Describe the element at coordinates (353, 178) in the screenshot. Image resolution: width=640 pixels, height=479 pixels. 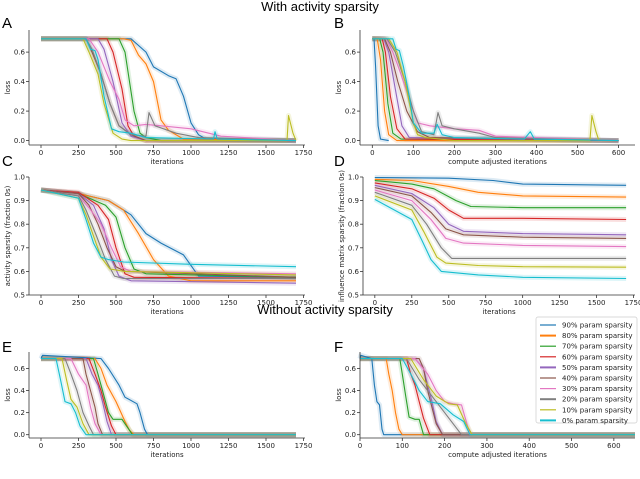
I see `y-tick-label: 1.0` at that location.